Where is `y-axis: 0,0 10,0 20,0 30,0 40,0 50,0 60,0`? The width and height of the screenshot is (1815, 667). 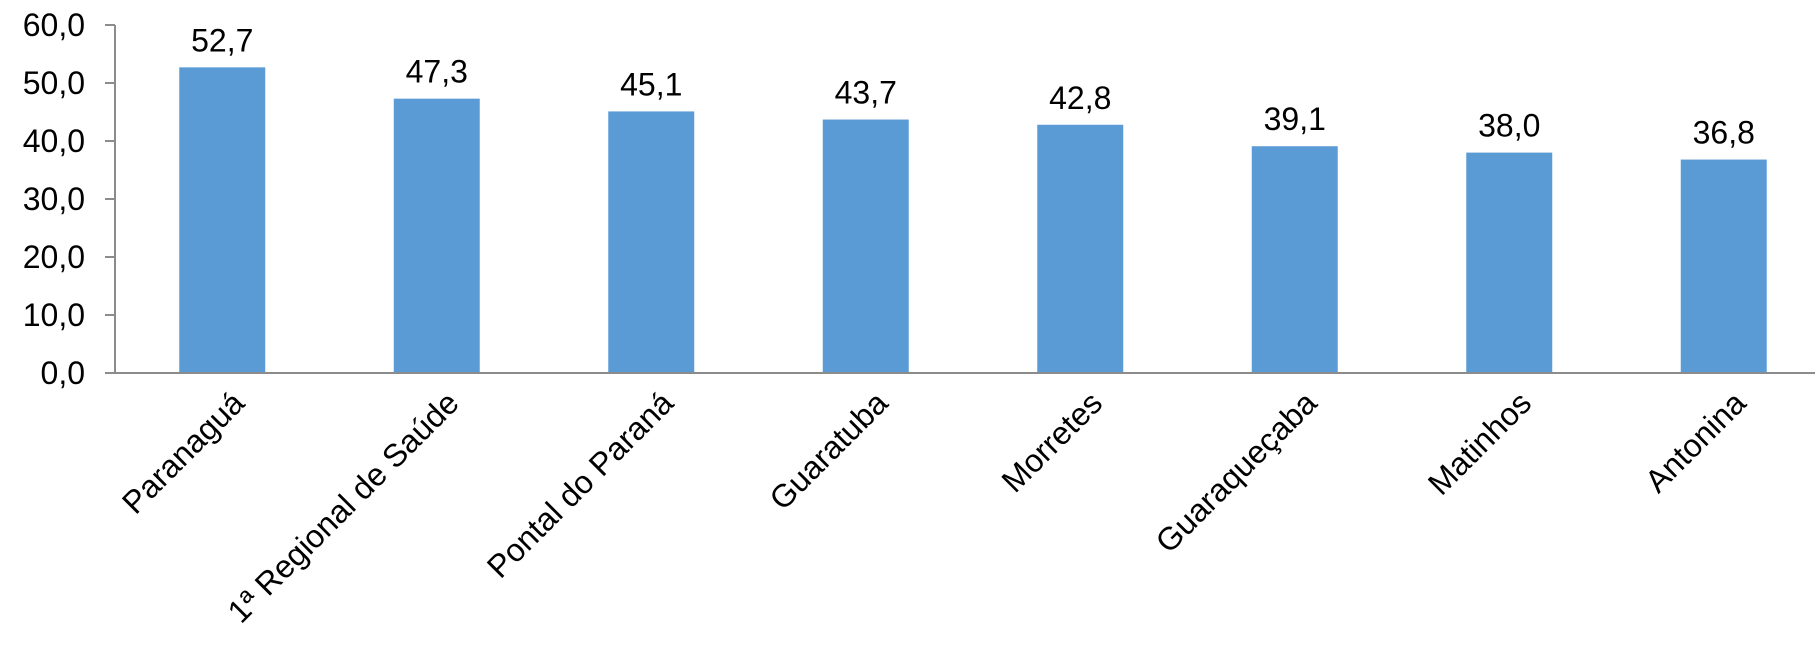 y-axis: 0,0 10,0 20,0 30,0 40,0 50,0 60,0 is located at coordinates (69, 199).